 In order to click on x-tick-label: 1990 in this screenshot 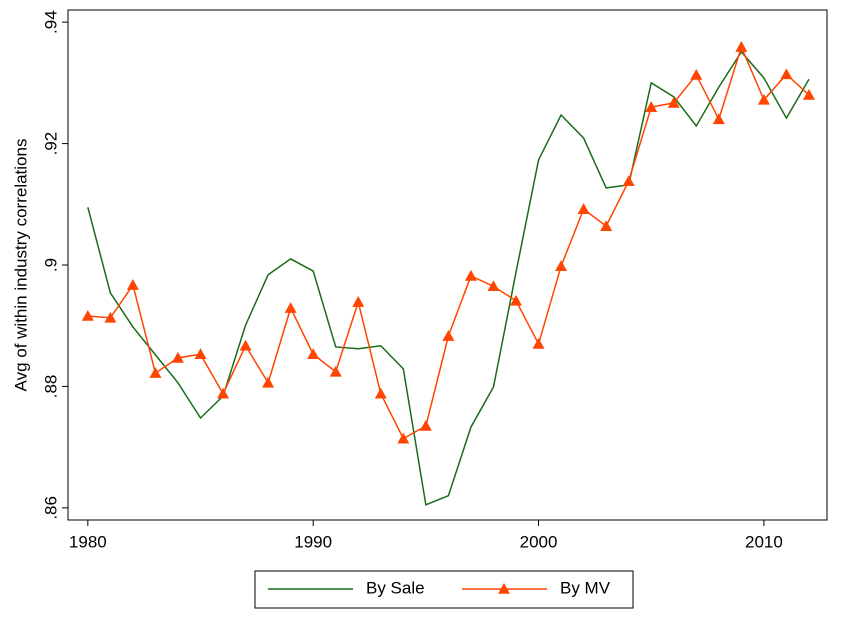, I will do `click(313, 541)`.